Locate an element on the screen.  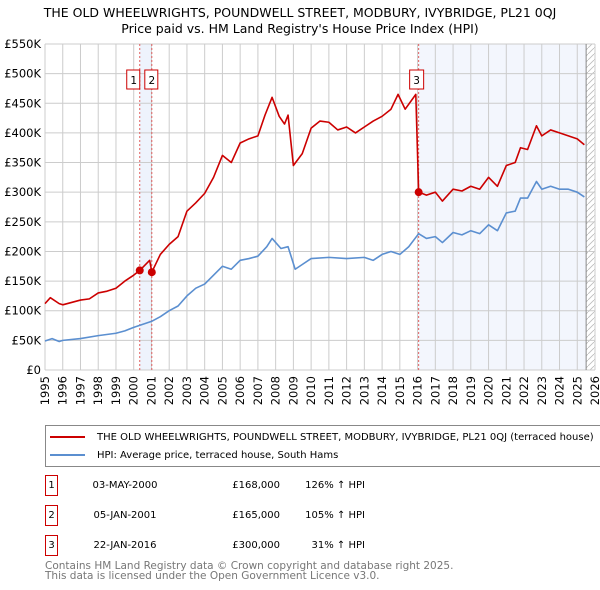
x-tick-label: 2000 is located at coordinates (134, 390).